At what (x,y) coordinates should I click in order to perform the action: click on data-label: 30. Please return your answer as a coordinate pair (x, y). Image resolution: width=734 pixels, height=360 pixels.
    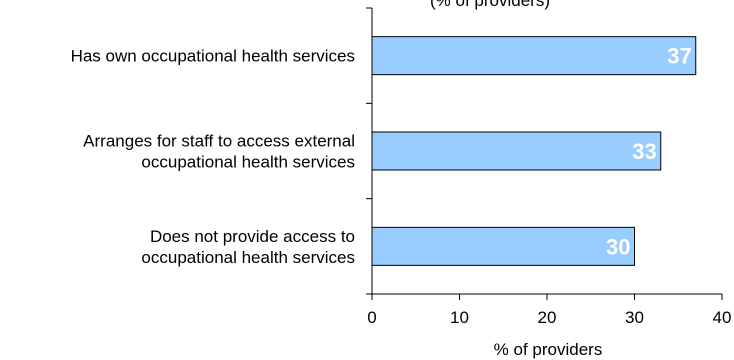
    Looking at the image, I should click on (618, 246).